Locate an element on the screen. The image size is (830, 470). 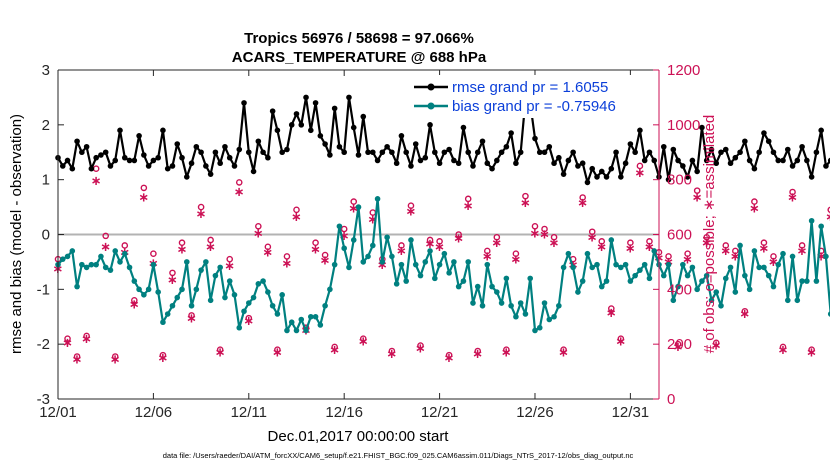
legend-rmse-label: rmse grand pr = 1.6055 is located at coordinates (530, 87).